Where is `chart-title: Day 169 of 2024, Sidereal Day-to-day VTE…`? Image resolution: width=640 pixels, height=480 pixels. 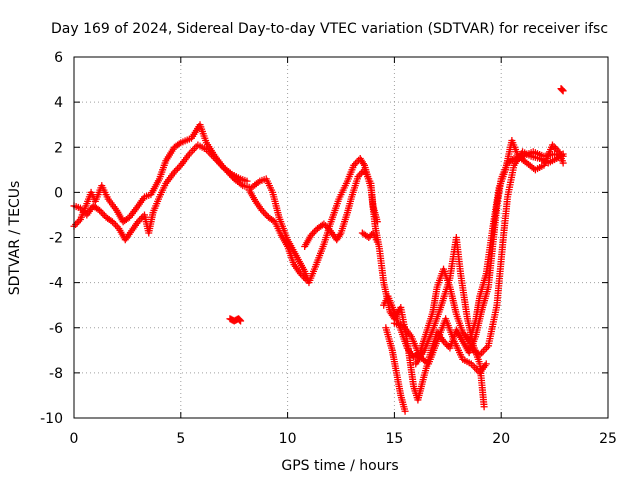
chart-title: Day 169 of 2024, Sidereal Day-to-day VTE… is located at coordinates (329, 29).